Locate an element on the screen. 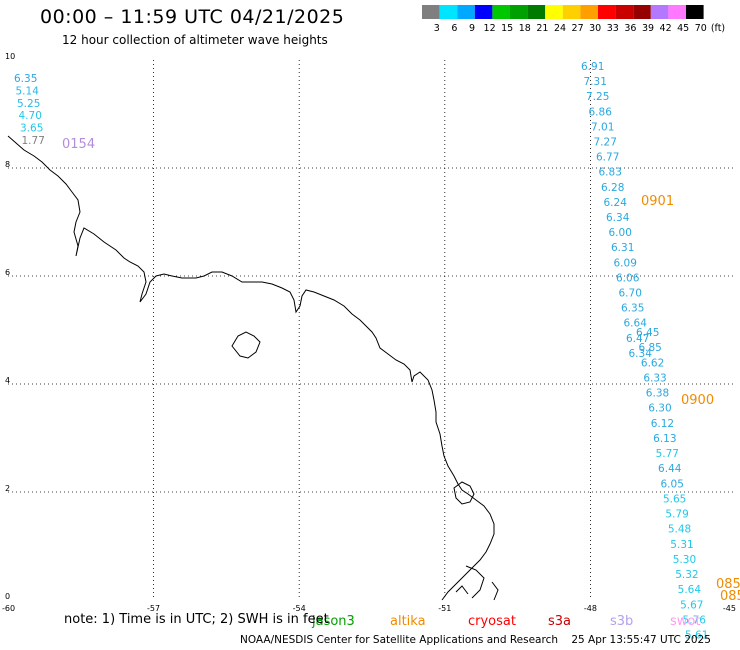  wave-height-label: 6.38 is located at coordinates (657, 394).